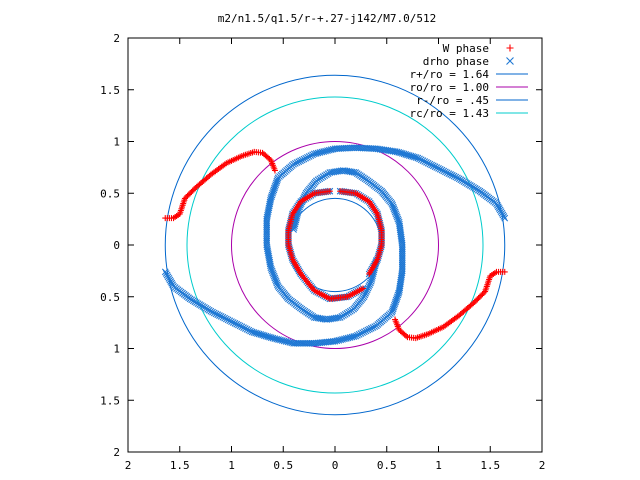 This screenshot has height=480, width=640. Describe the element at coordinates (466, 48) in the screenshot. I see `legend-label: W phase` at that location.